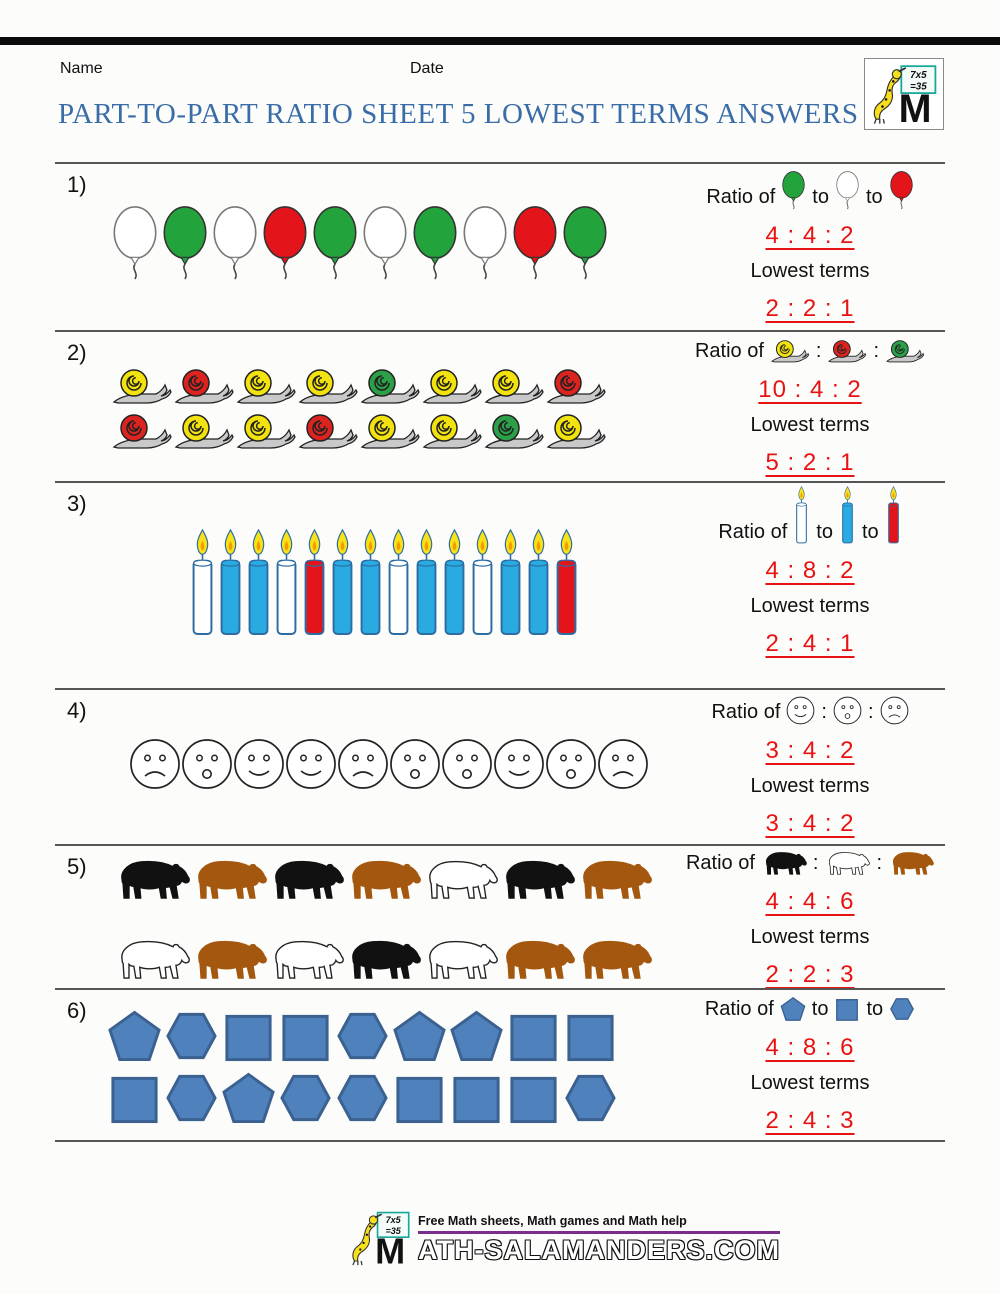 Image resolution: width=1000 pixels, height=1294 pixels. Describe the element at coordinates (911, 862) in the screenshot. I see `ratio-icon-brown-bear` at that location.